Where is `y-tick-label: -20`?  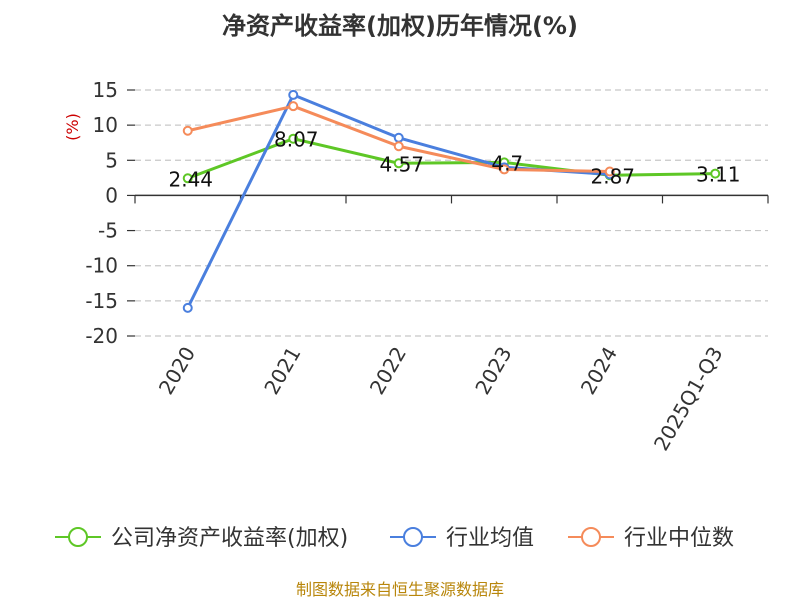 y-tick-label: -20 is located at coordinates (101, 336).